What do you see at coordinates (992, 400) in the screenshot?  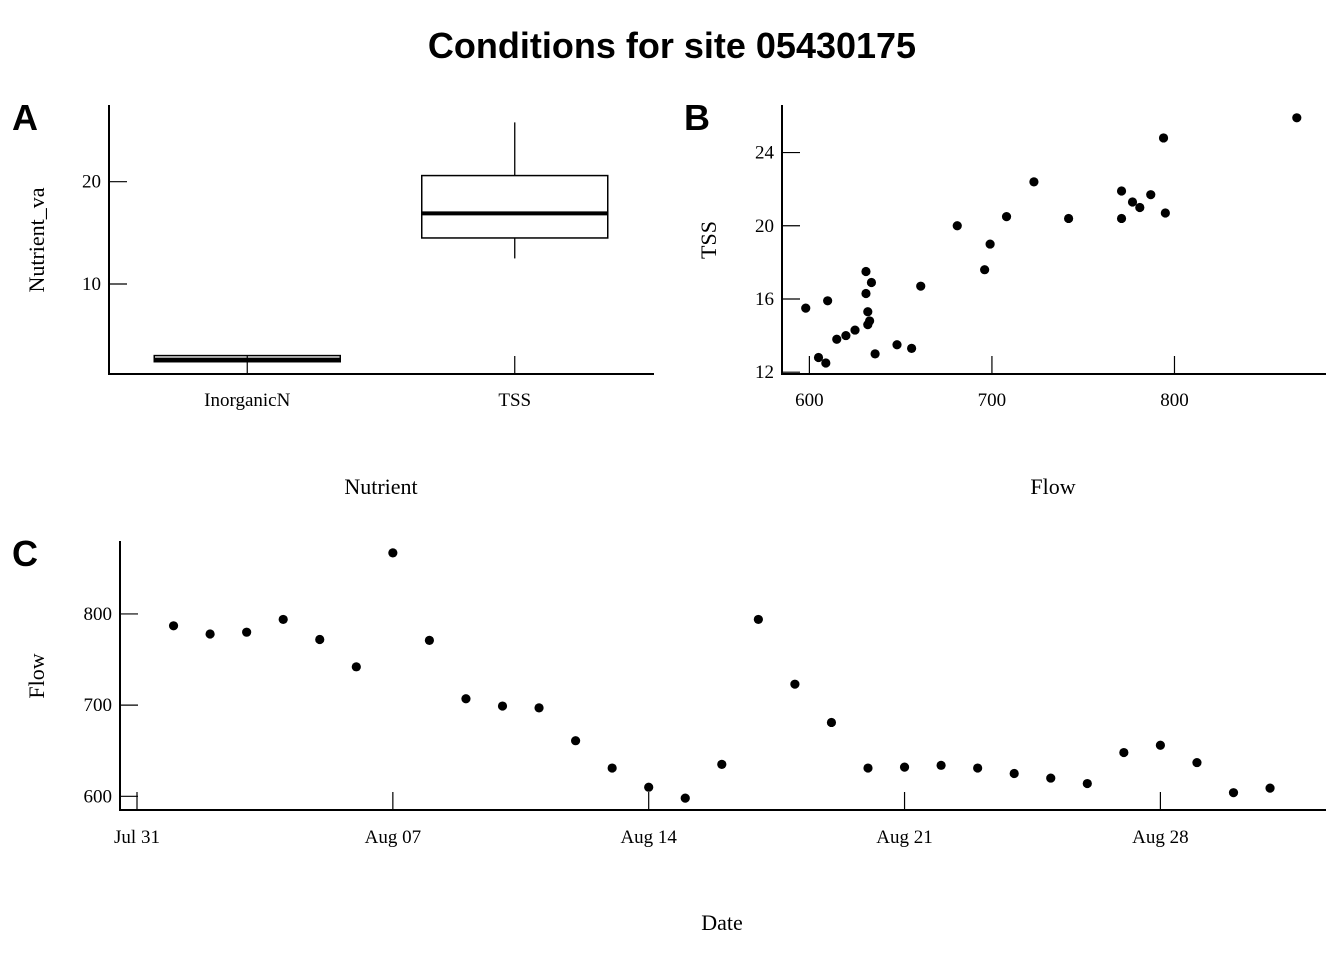 I see `x-tick-label: 700` at bounding box center [992, 400].